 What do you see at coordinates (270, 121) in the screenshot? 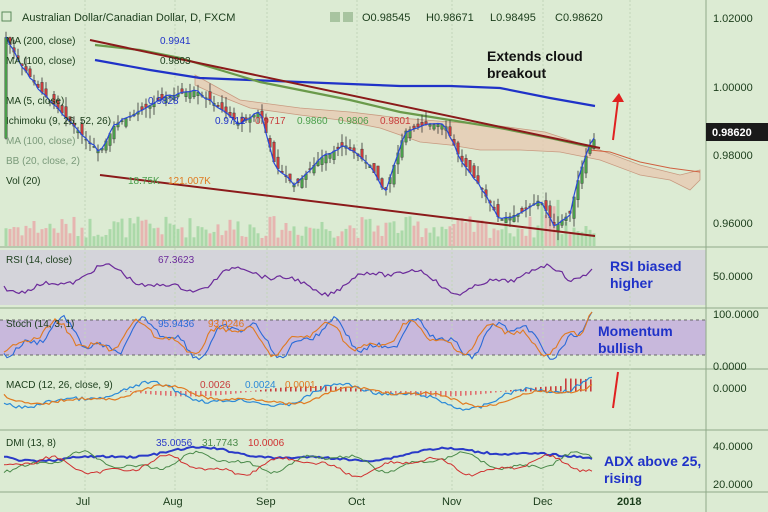
I see `ichimoku-v2: 0.9717` at bounding box center [270, 121].